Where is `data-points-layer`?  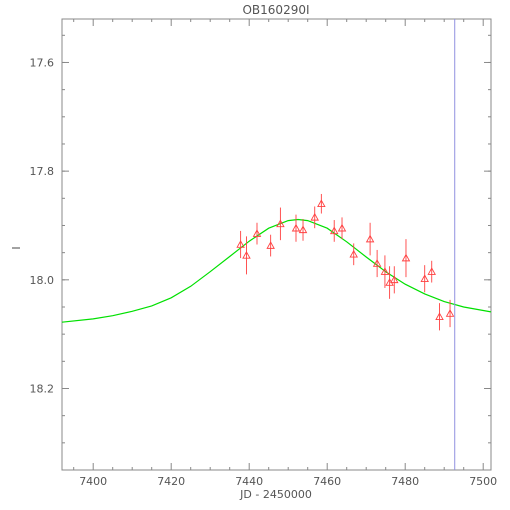 data-points-layer is located at coordinates (345, 262).